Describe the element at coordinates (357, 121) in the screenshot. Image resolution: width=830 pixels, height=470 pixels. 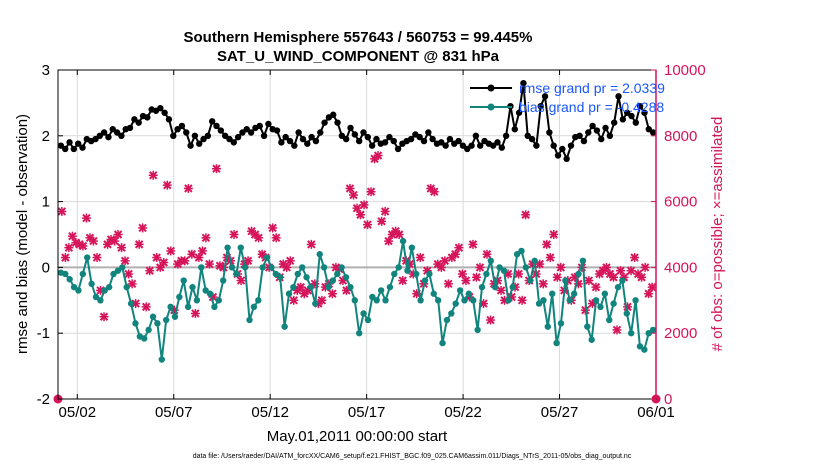
I see `rmse-series` at that location.